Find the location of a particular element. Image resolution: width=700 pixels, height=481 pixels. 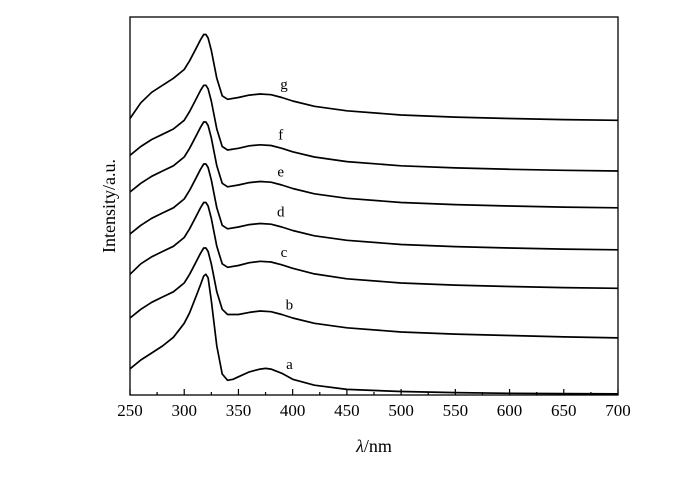

x-axis-unit: /nm is located at coordinates (378, 446).